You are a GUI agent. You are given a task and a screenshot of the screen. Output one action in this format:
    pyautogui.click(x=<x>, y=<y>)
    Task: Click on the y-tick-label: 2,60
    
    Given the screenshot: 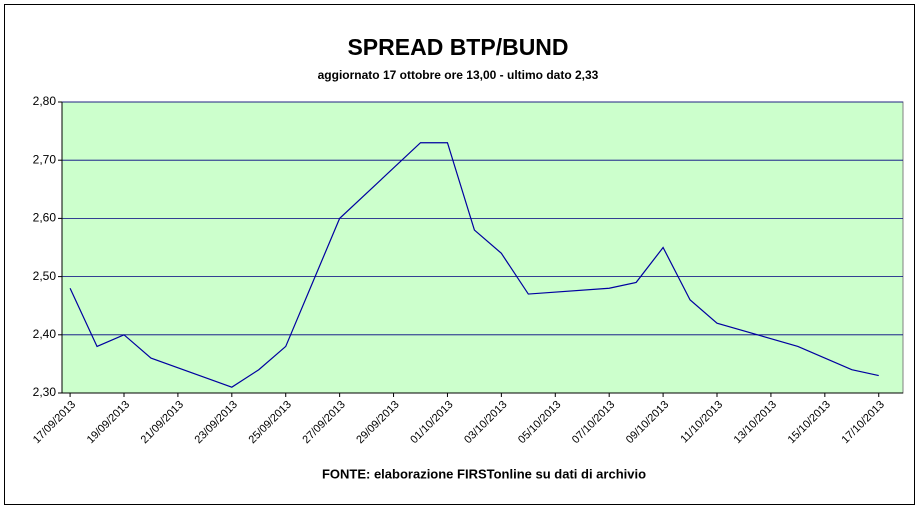 What is the action you would take?
    pyautogui.click(x=45, y=218)
    